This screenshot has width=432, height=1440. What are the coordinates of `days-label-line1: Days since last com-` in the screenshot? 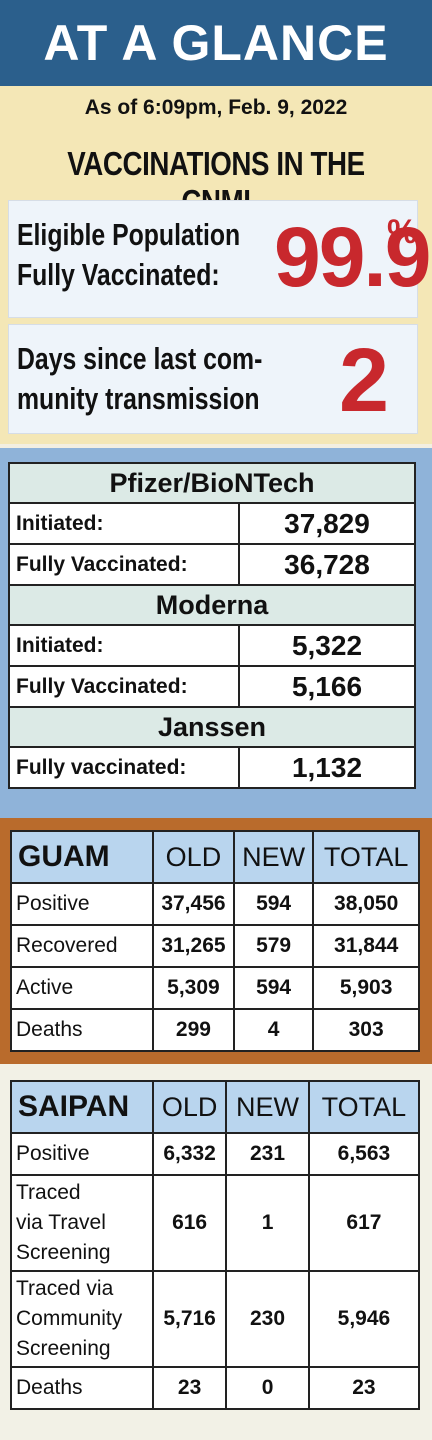 It's located at (140, 358).